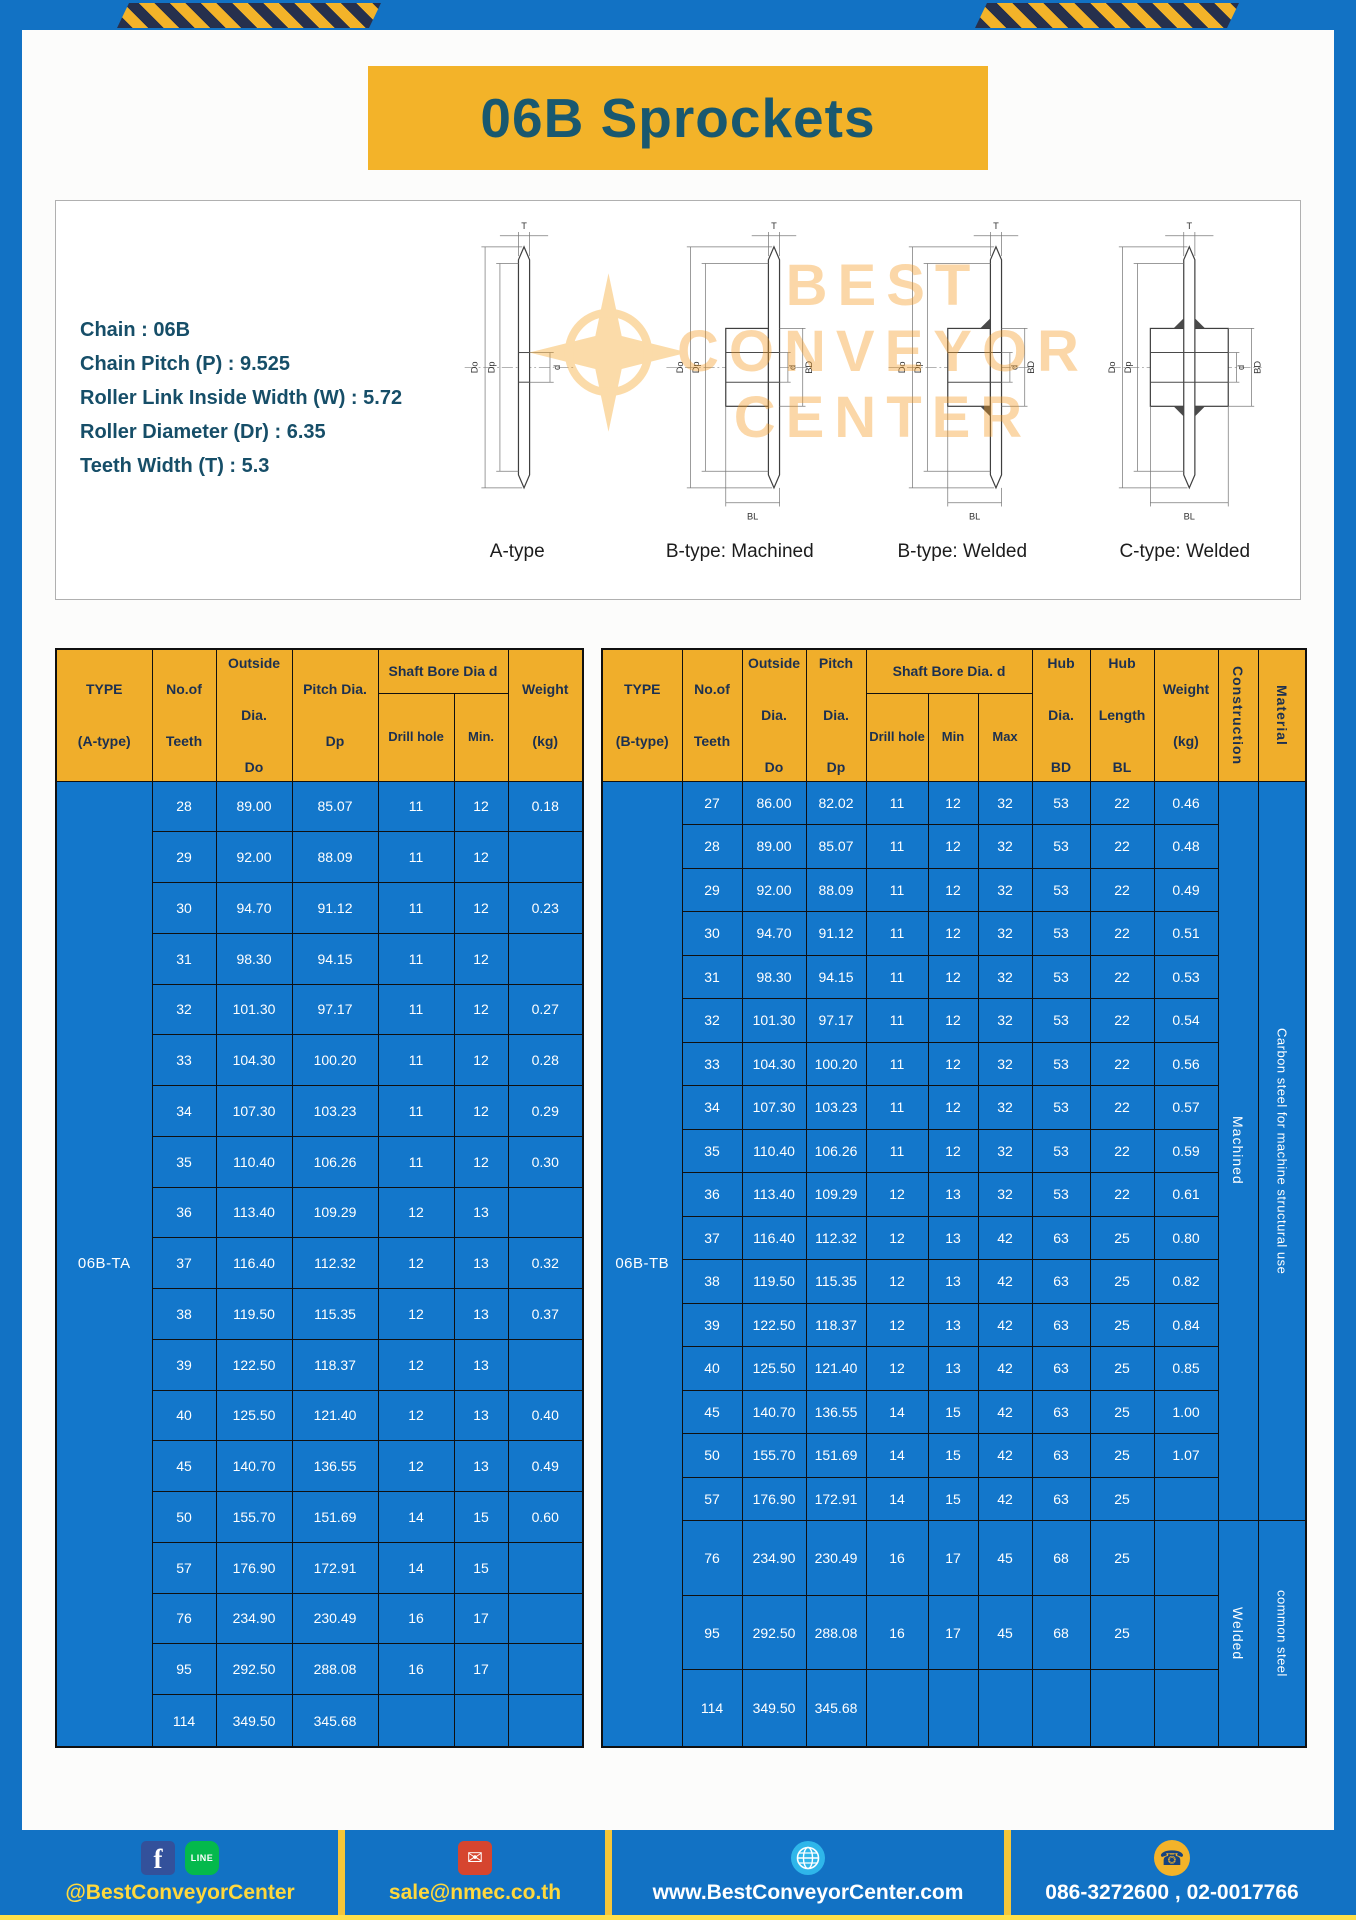 This screenshot has height=1920, width=1356. Describe the element at coordinates (642, 715) in the screenshot. I see `table-b-header-type: TYPE (B-type)` at that location.